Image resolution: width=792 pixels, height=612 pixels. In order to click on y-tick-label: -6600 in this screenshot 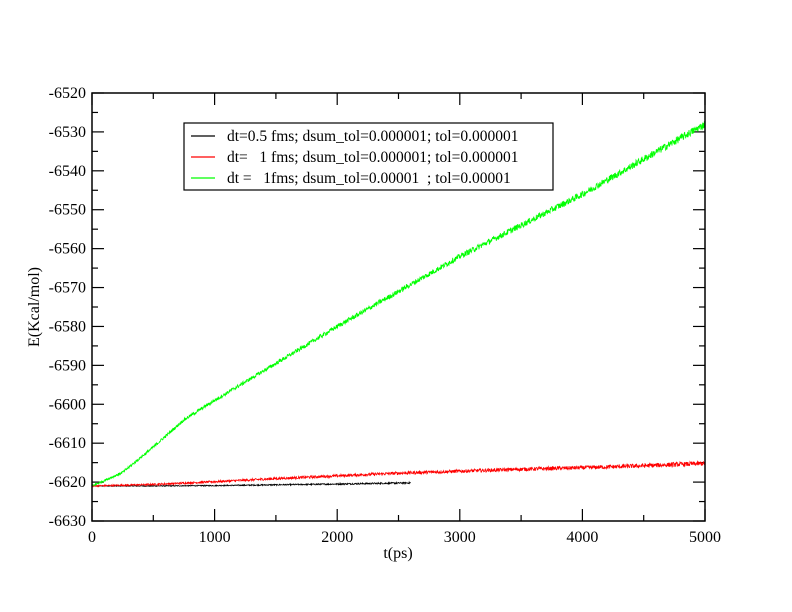, I will do `click(67, 404)`.